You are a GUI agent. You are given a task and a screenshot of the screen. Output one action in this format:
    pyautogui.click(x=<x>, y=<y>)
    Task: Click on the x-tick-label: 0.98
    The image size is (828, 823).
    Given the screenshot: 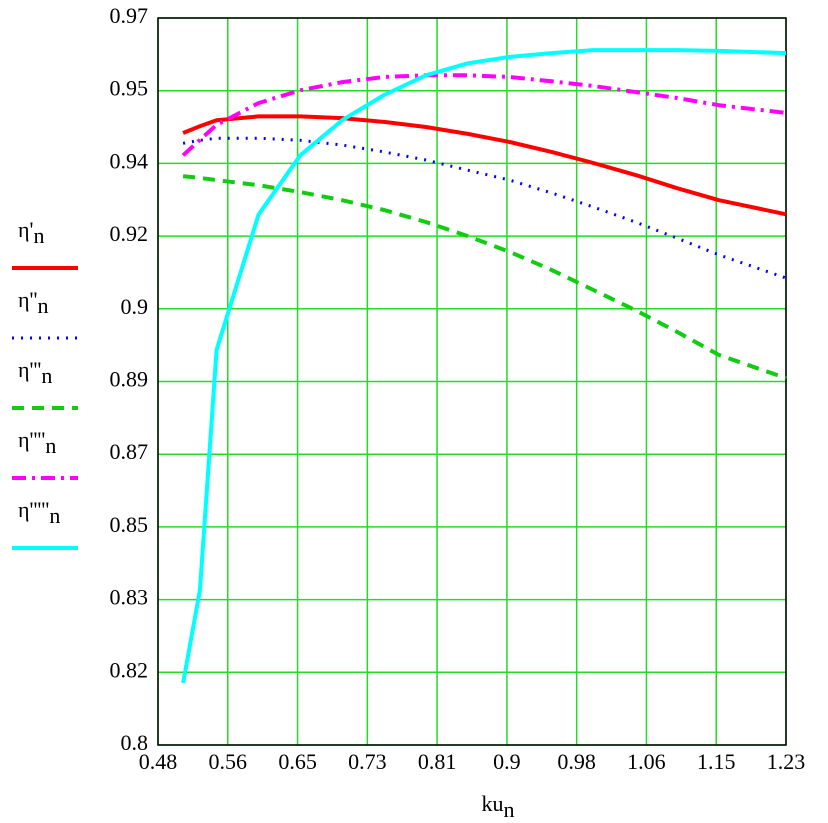 What is the action you would take?
    pyautogui.click(x=576, y=761)
    